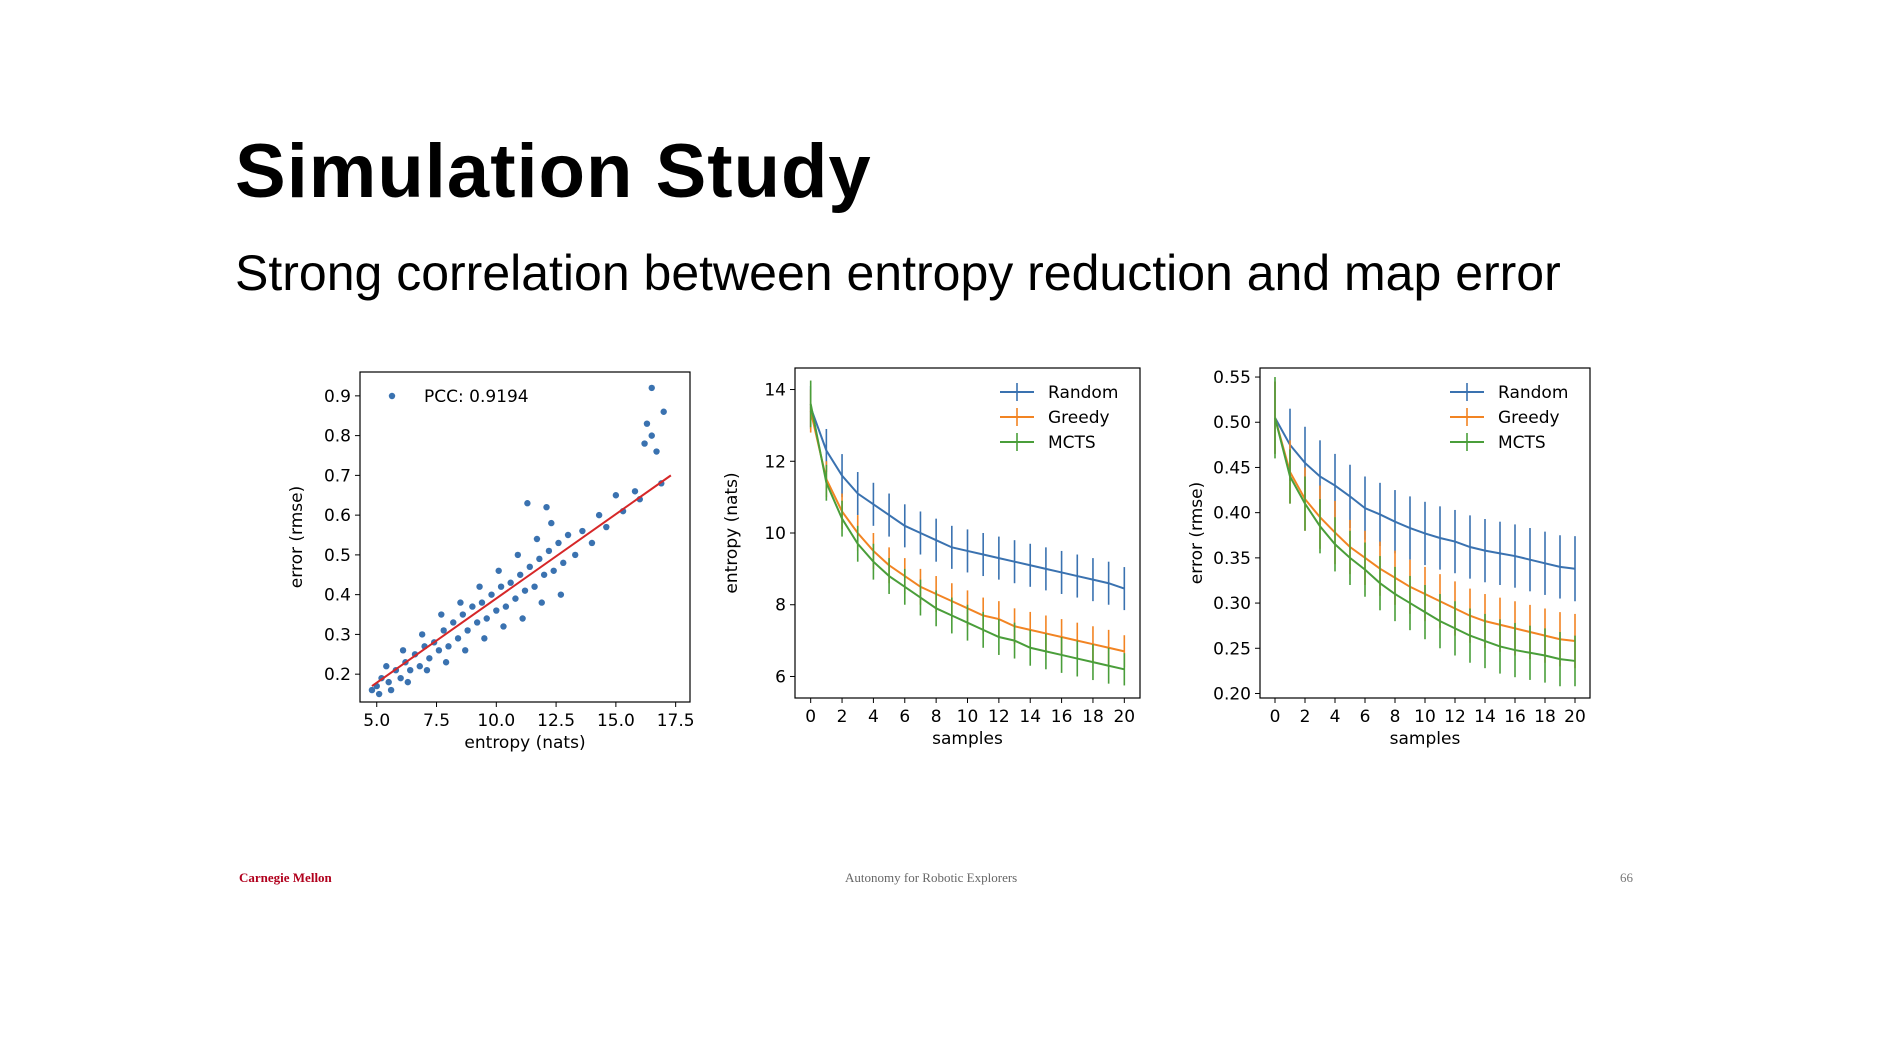  I want to click on footer-institution: Carnegie Mellon, so click(285, 877).